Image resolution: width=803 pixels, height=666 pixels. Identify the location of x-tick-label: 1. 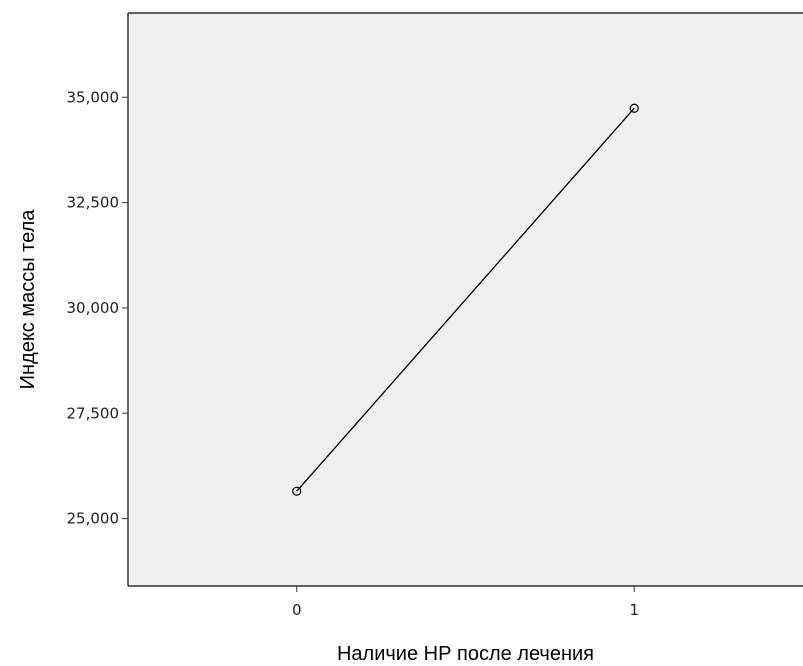
(634, 610).